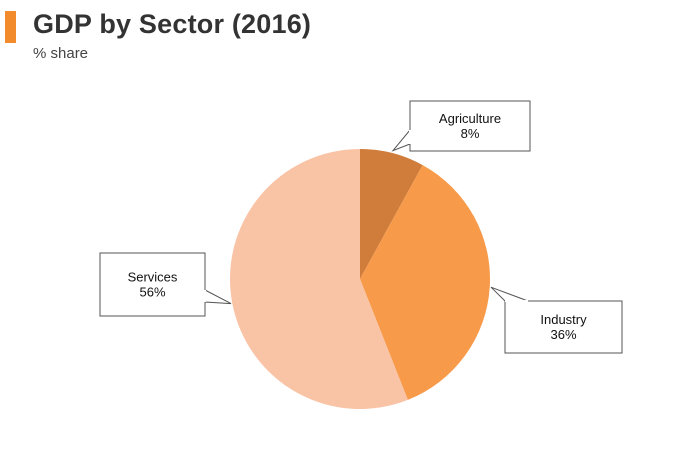  I want to click on pie-slice-industry, so click(425, 282).